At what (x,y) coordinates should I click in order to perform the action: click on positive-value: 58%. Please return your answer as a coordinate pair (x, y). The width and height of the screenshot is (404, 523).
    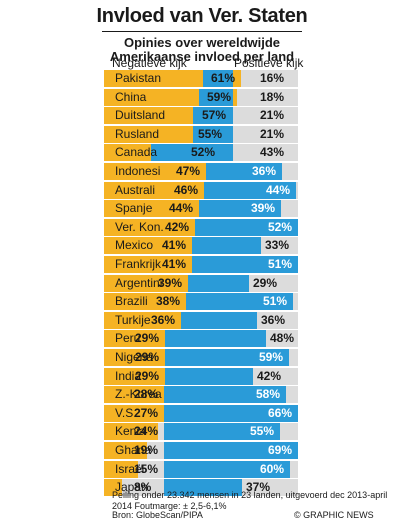
    Looking at the image, I should click on (268, 394).